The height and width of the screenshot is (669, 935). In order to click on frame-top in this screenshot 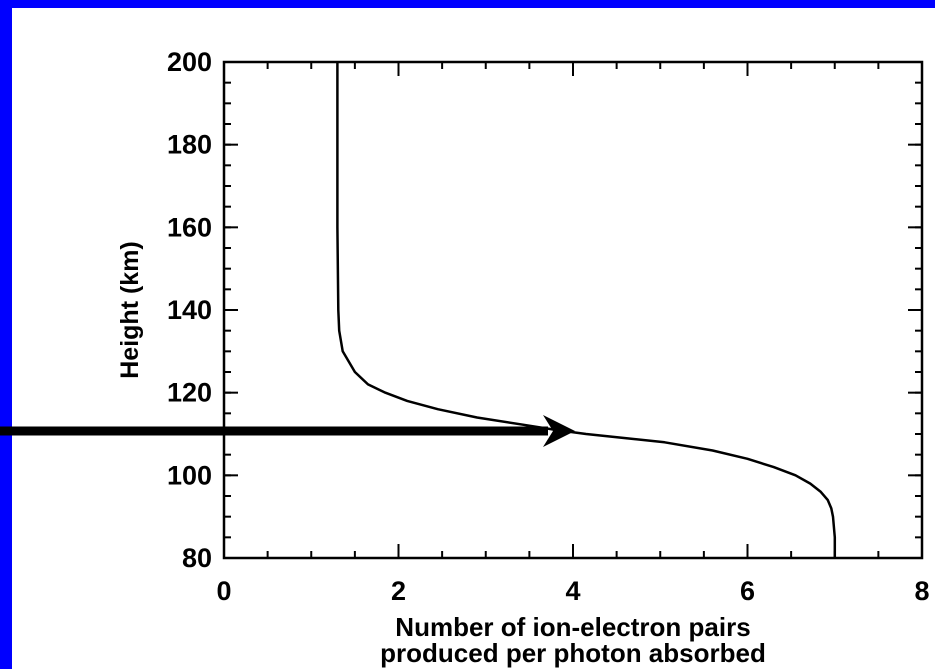, I will do `click(467, 4)`.